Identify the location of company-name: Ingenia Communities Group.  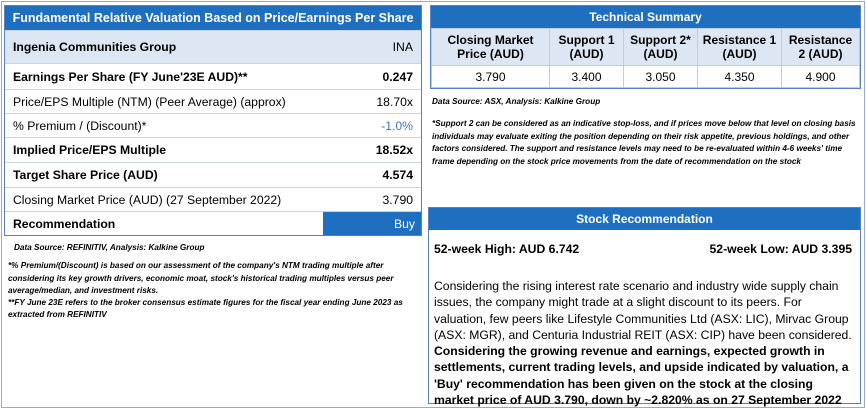
(95, 47).